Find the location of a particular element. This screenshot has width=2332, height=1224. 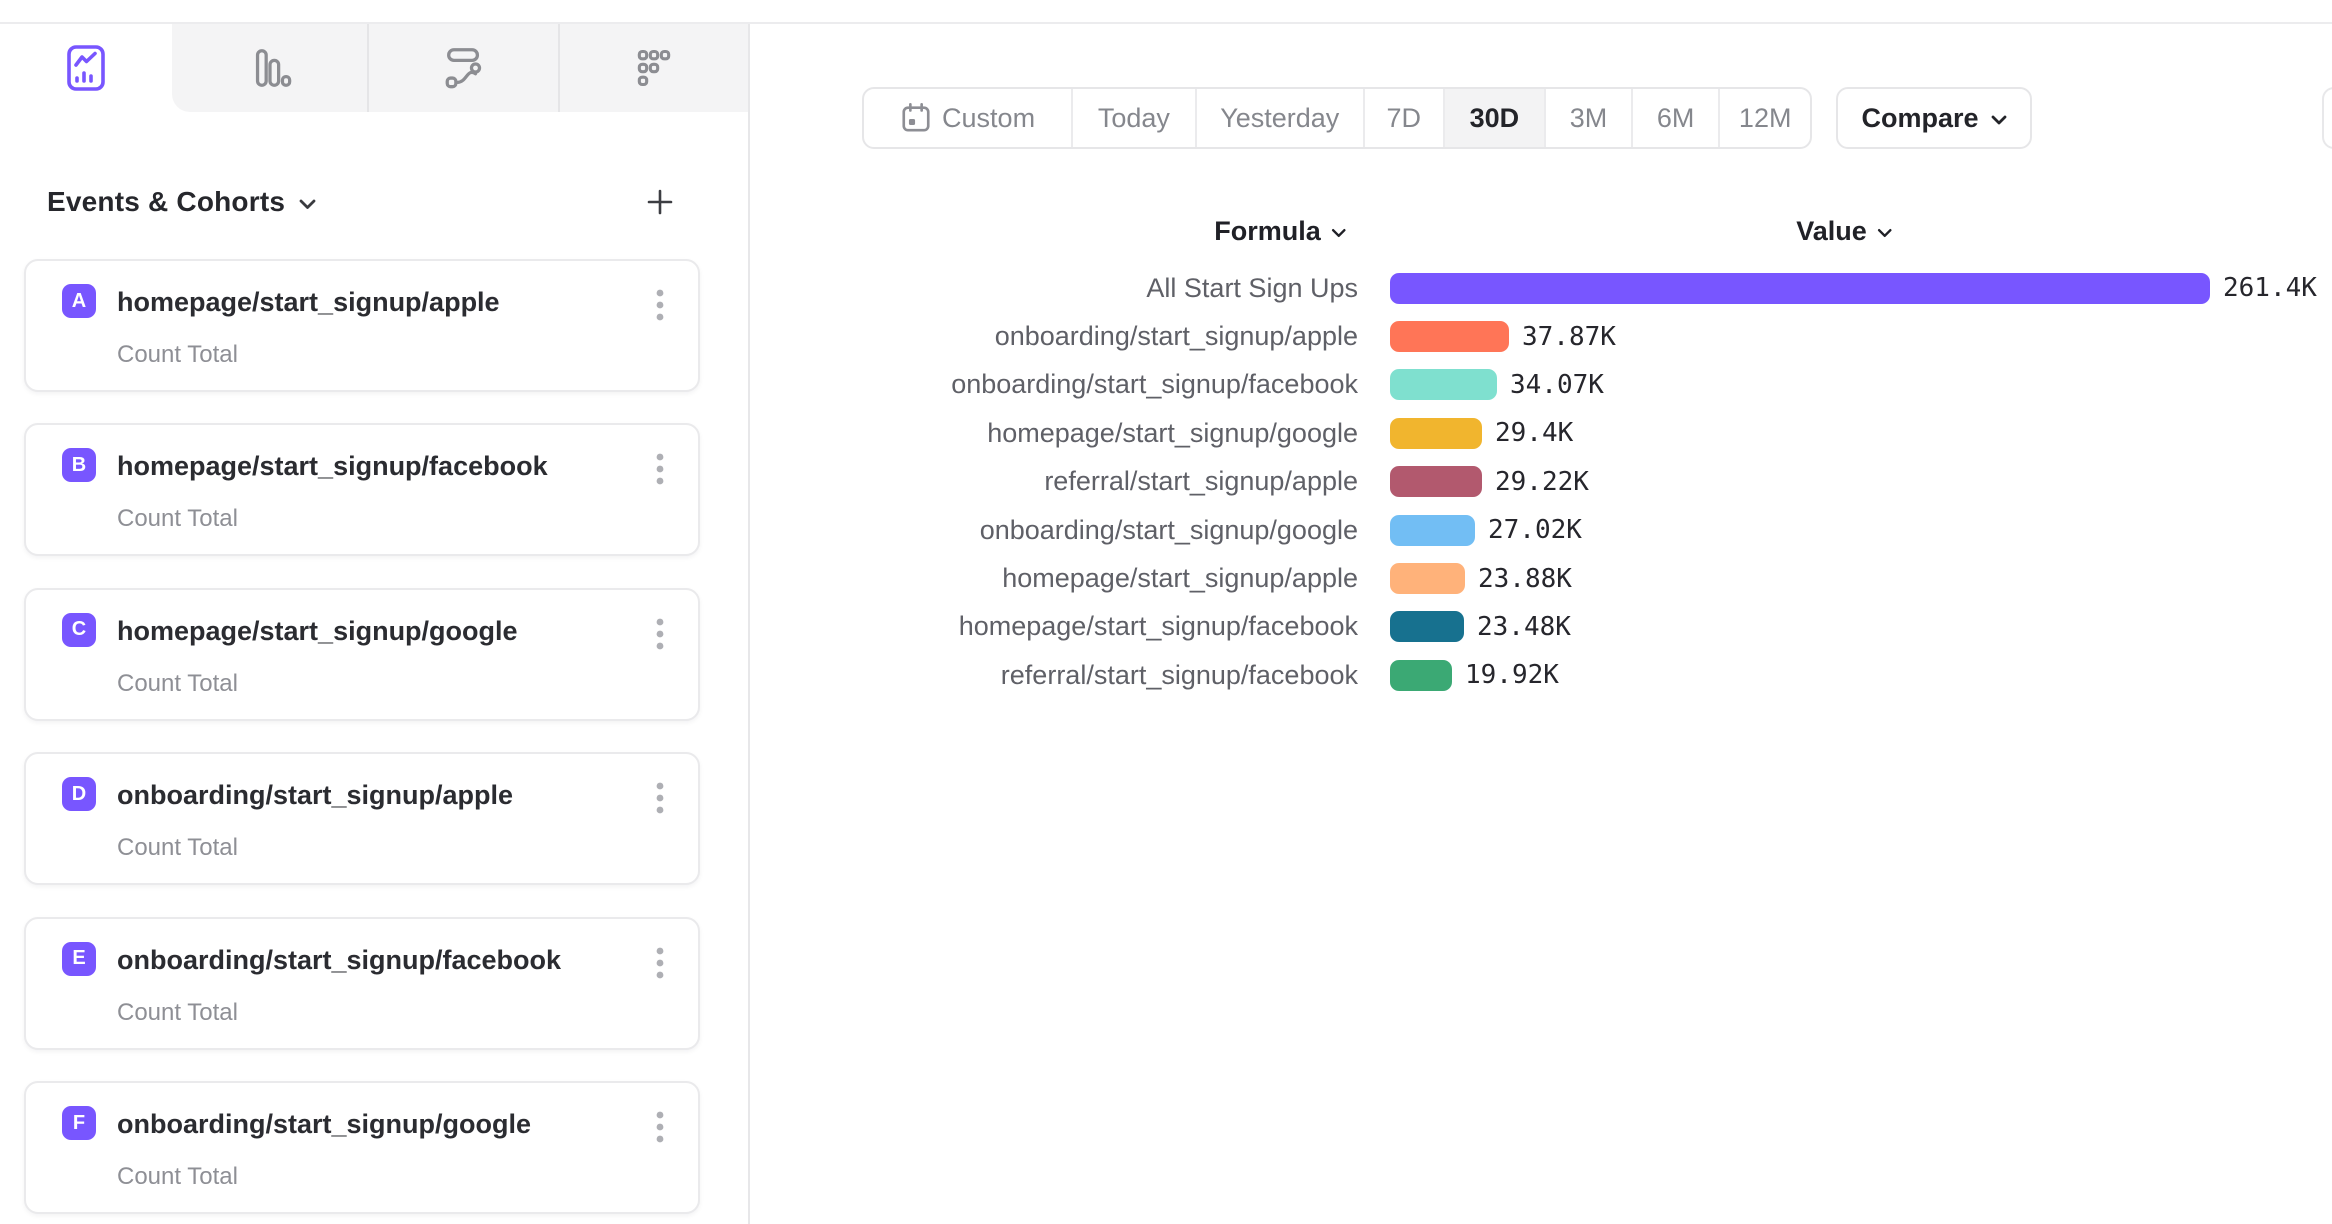

date-segment-label: 30D is located at coordinates (1494, 117).